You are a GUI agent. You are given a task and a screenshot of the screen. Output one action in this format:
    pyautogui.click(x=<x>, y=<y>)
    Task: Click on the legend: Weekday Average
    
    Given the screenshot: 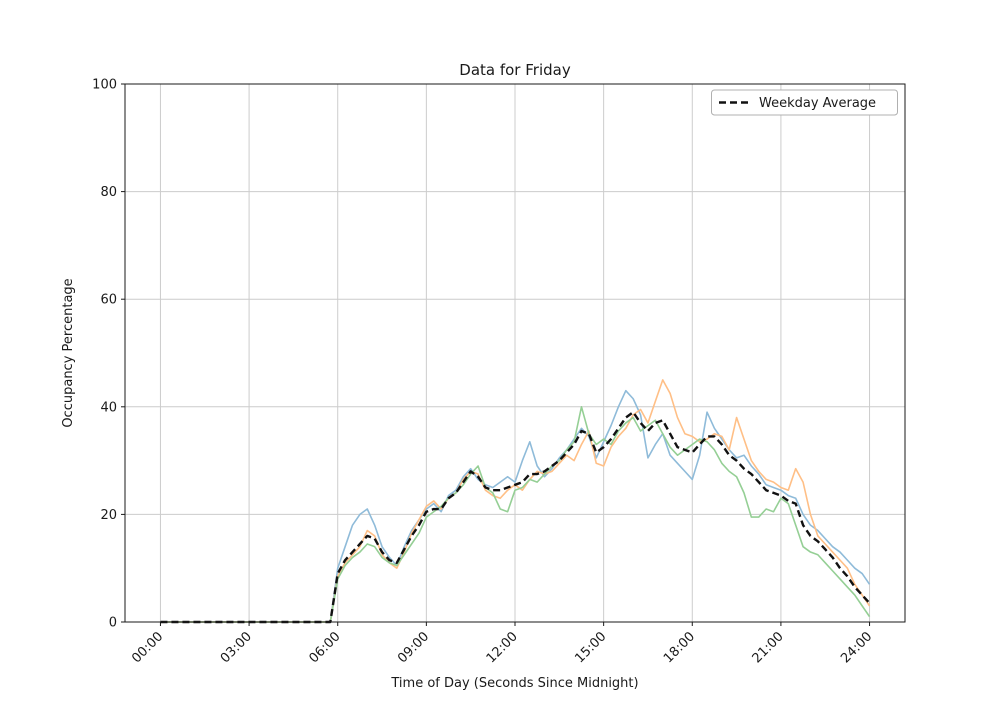 What is the action you would take?
    pyautogui.click(x=804, y=102)
    